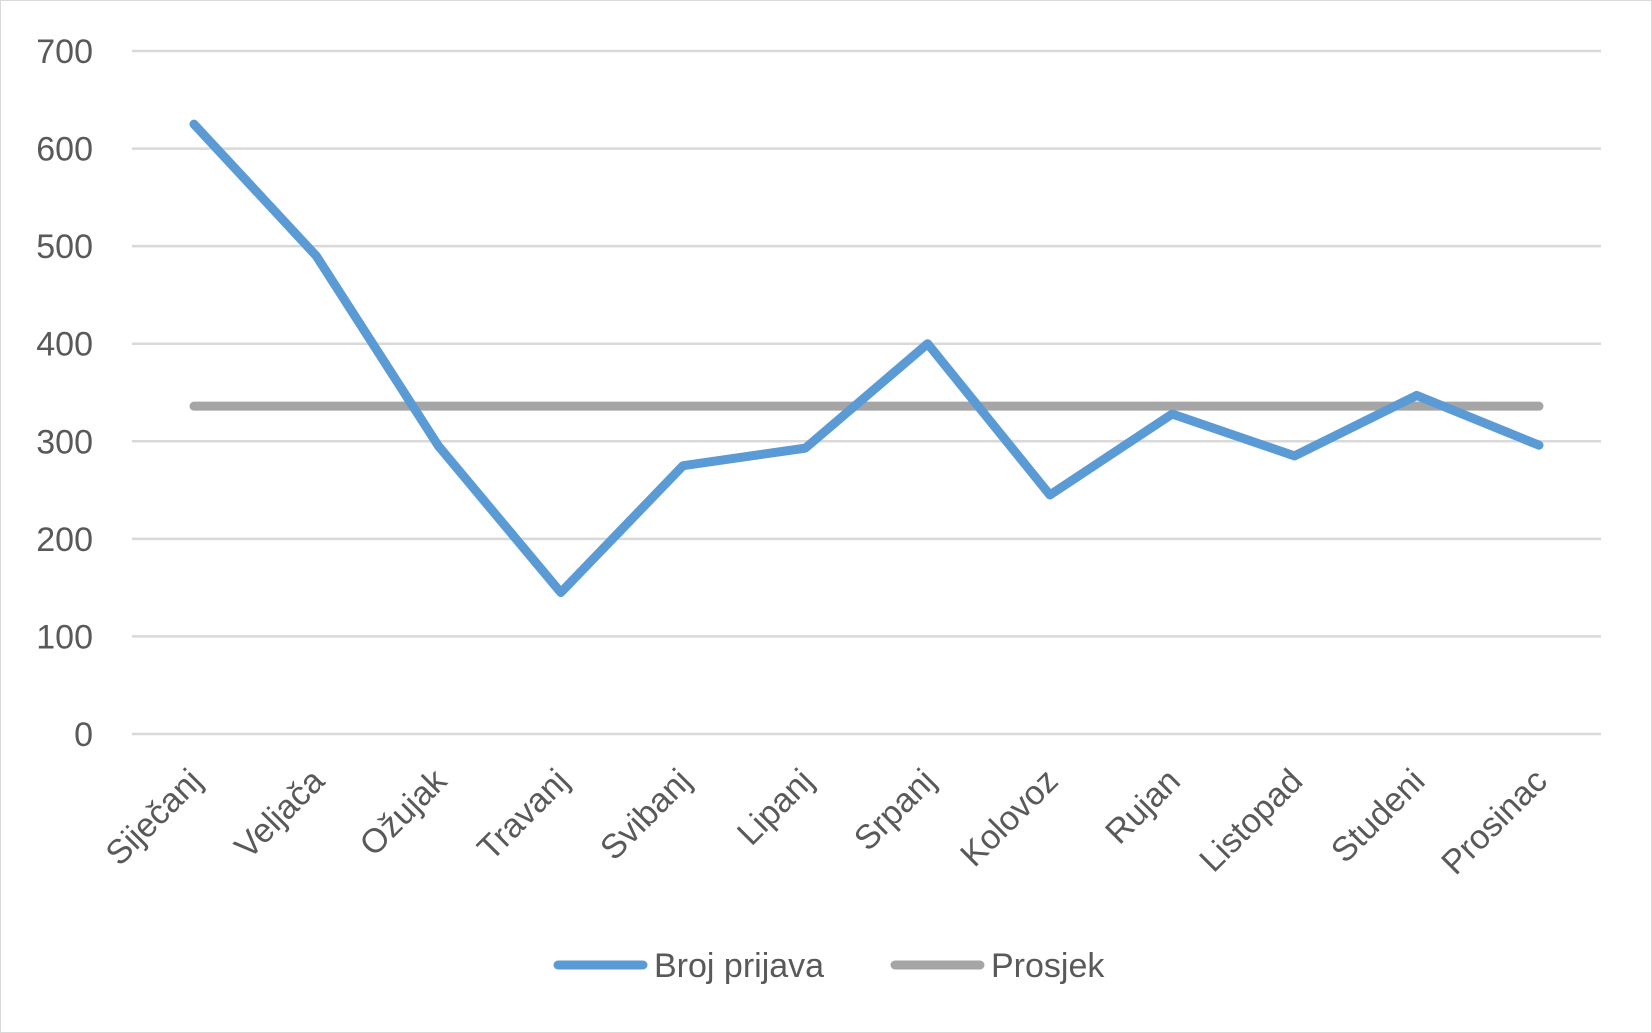  What do you see at coordinates (1251, 821) in the screenshot?
I see `x-tick-label: Listopad` at bounding box center [1251, 821].